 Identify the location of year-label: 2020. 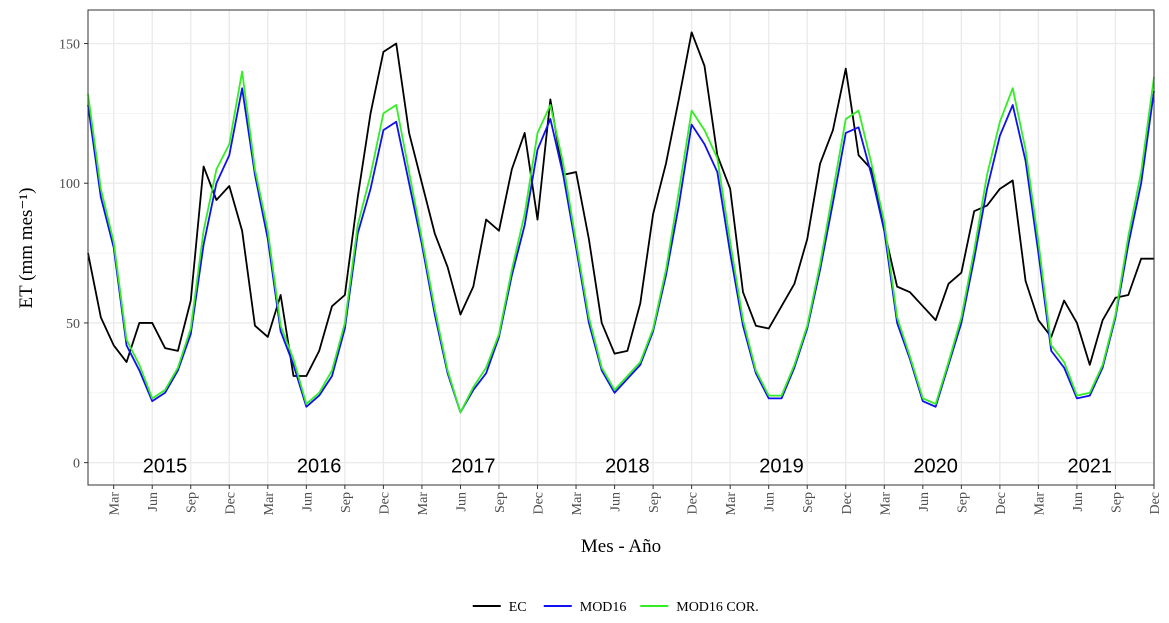
(935, 467).